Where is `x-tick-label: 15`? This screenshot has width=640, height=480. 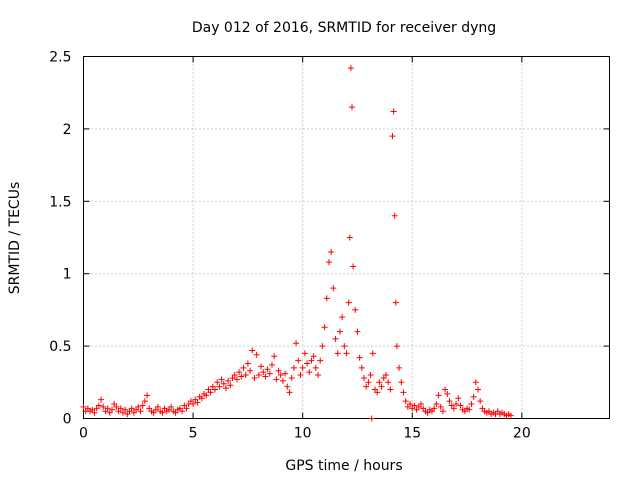 x-tick-label: 15 is located at coordinates (412, 434).